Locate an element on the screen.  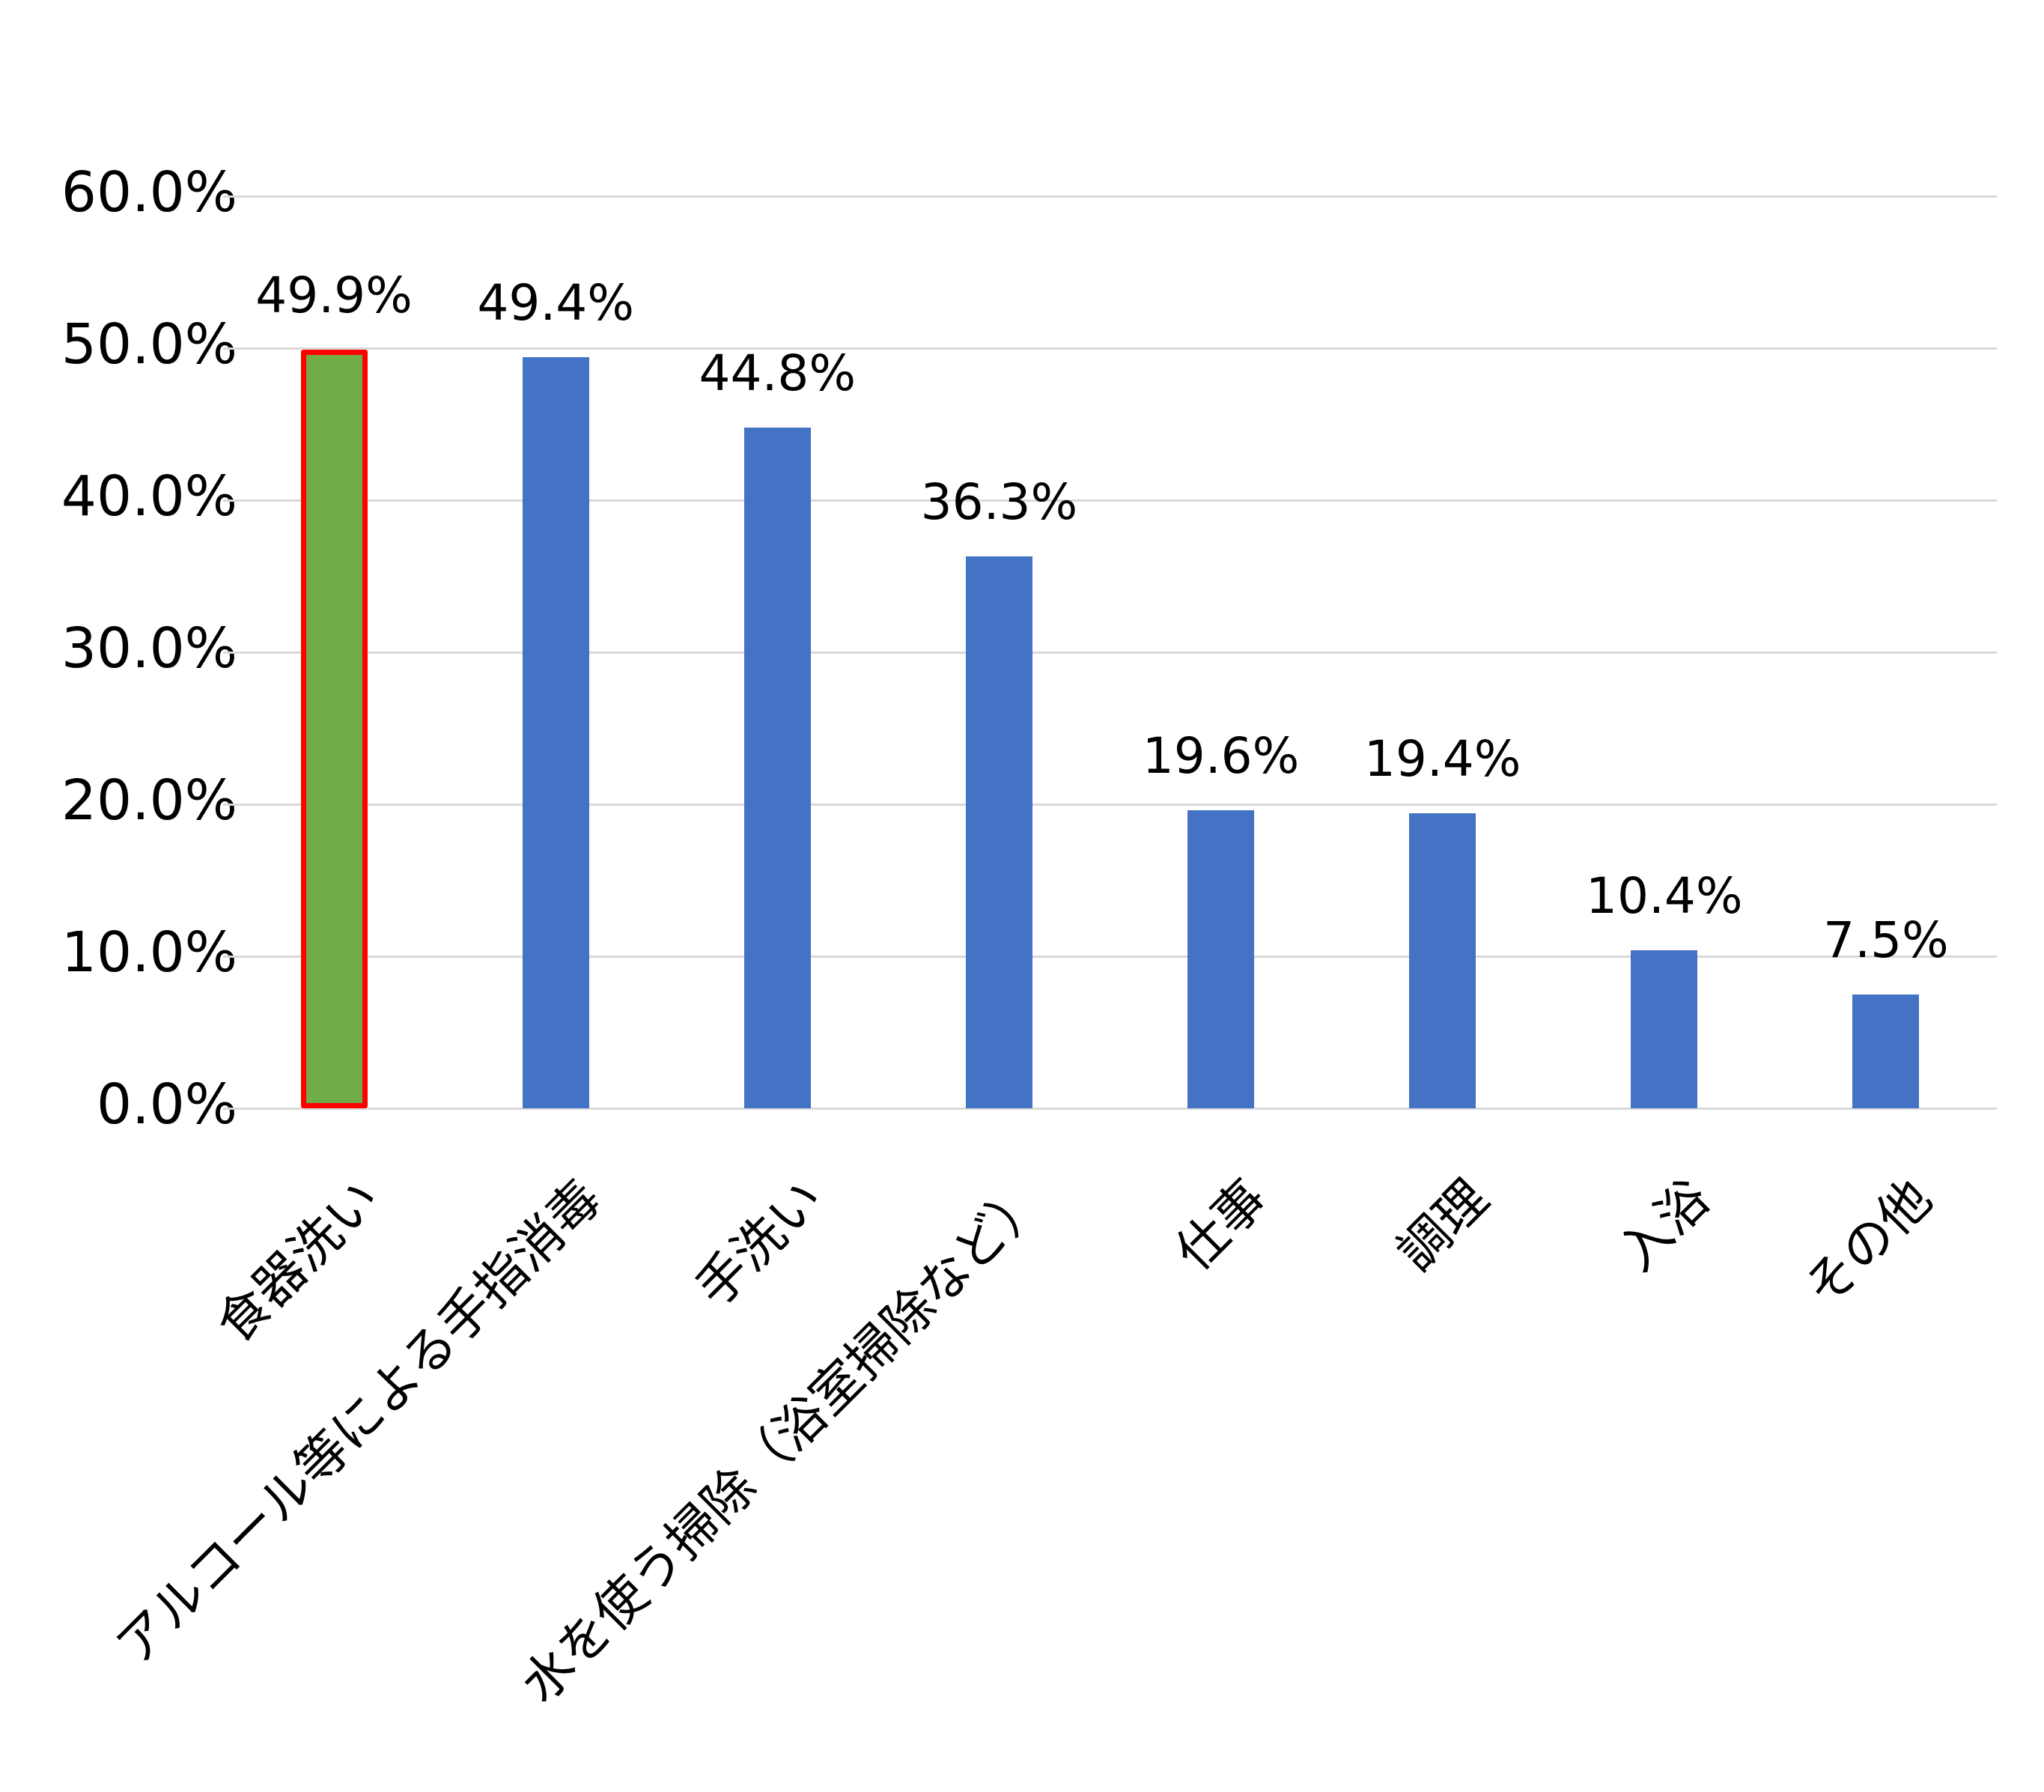
data-label: 44.8% is located at coordinates (778, 373).